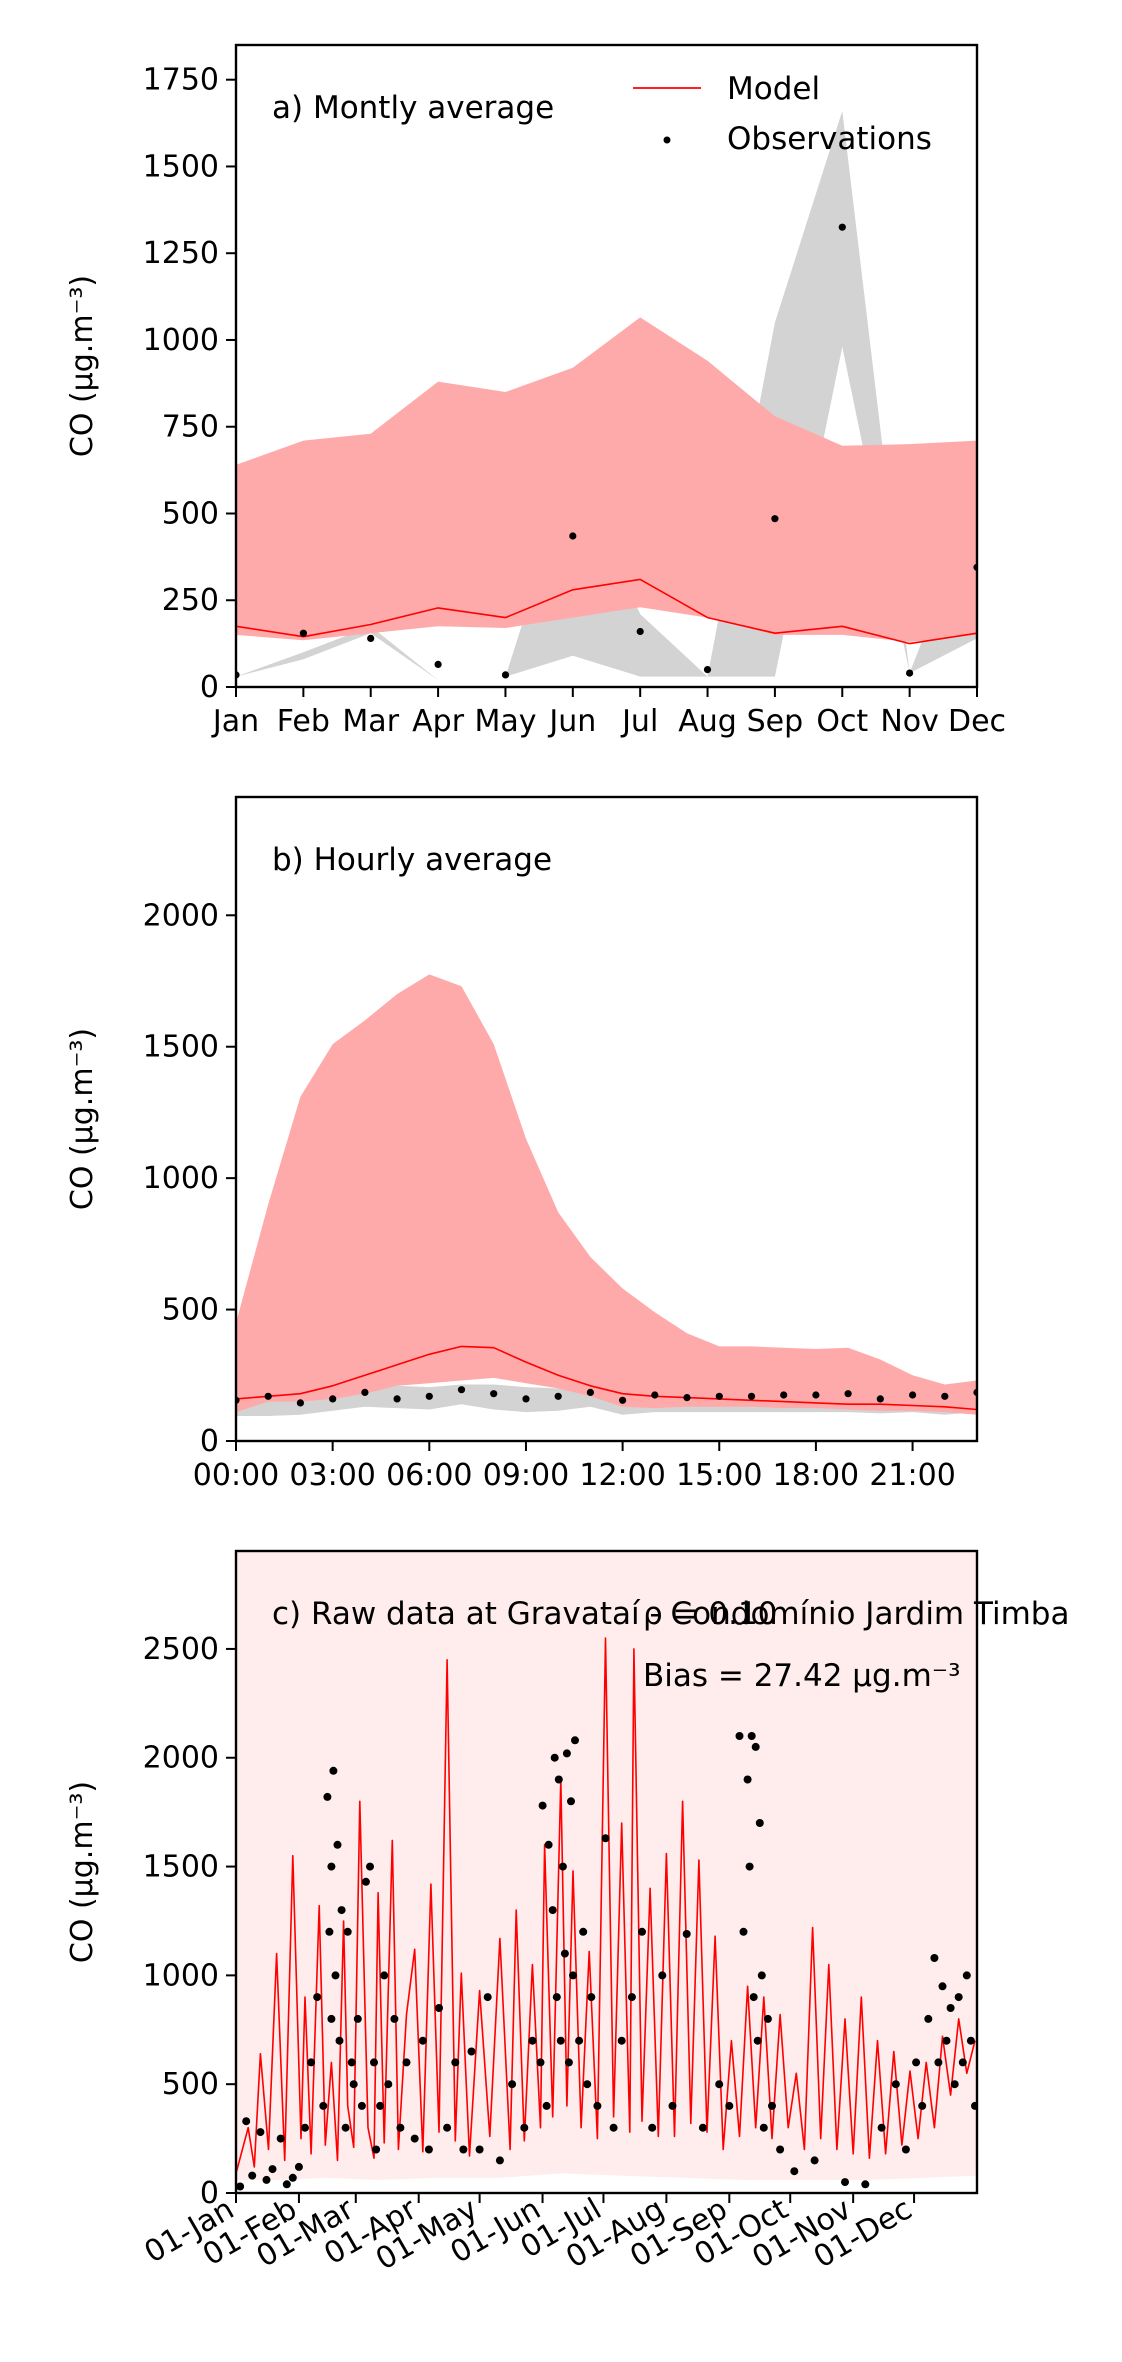 Image resolution: width=1122 pixels, height=2362 pixels. I want to click on correlation-annotation: ρ = 0.10, so click(710, 1614).